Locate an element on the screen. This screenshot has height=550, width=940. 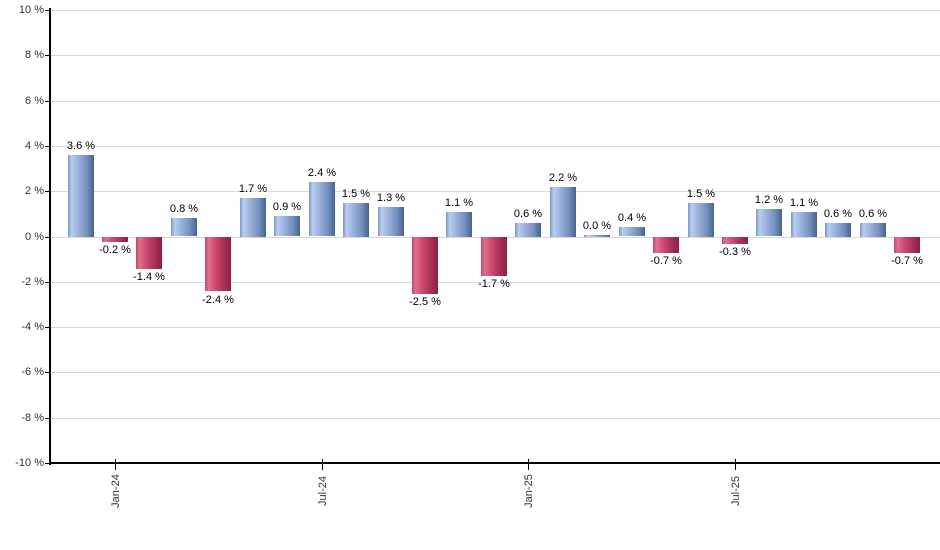
y-axis-tick-label: -6 % is located at coordinates (32, 372).